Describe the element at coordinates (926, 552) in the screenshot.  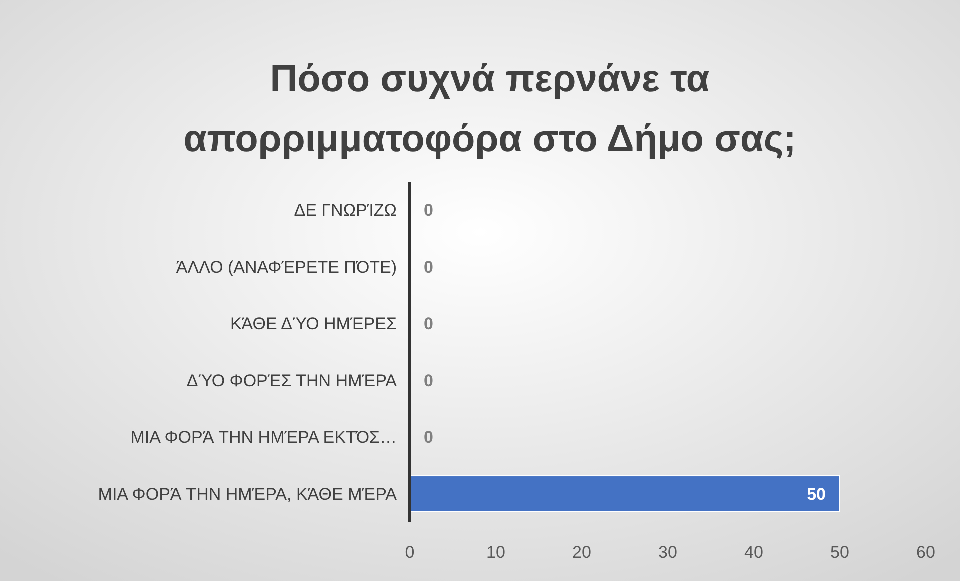
I see `x-tick-label: 60` at that location.